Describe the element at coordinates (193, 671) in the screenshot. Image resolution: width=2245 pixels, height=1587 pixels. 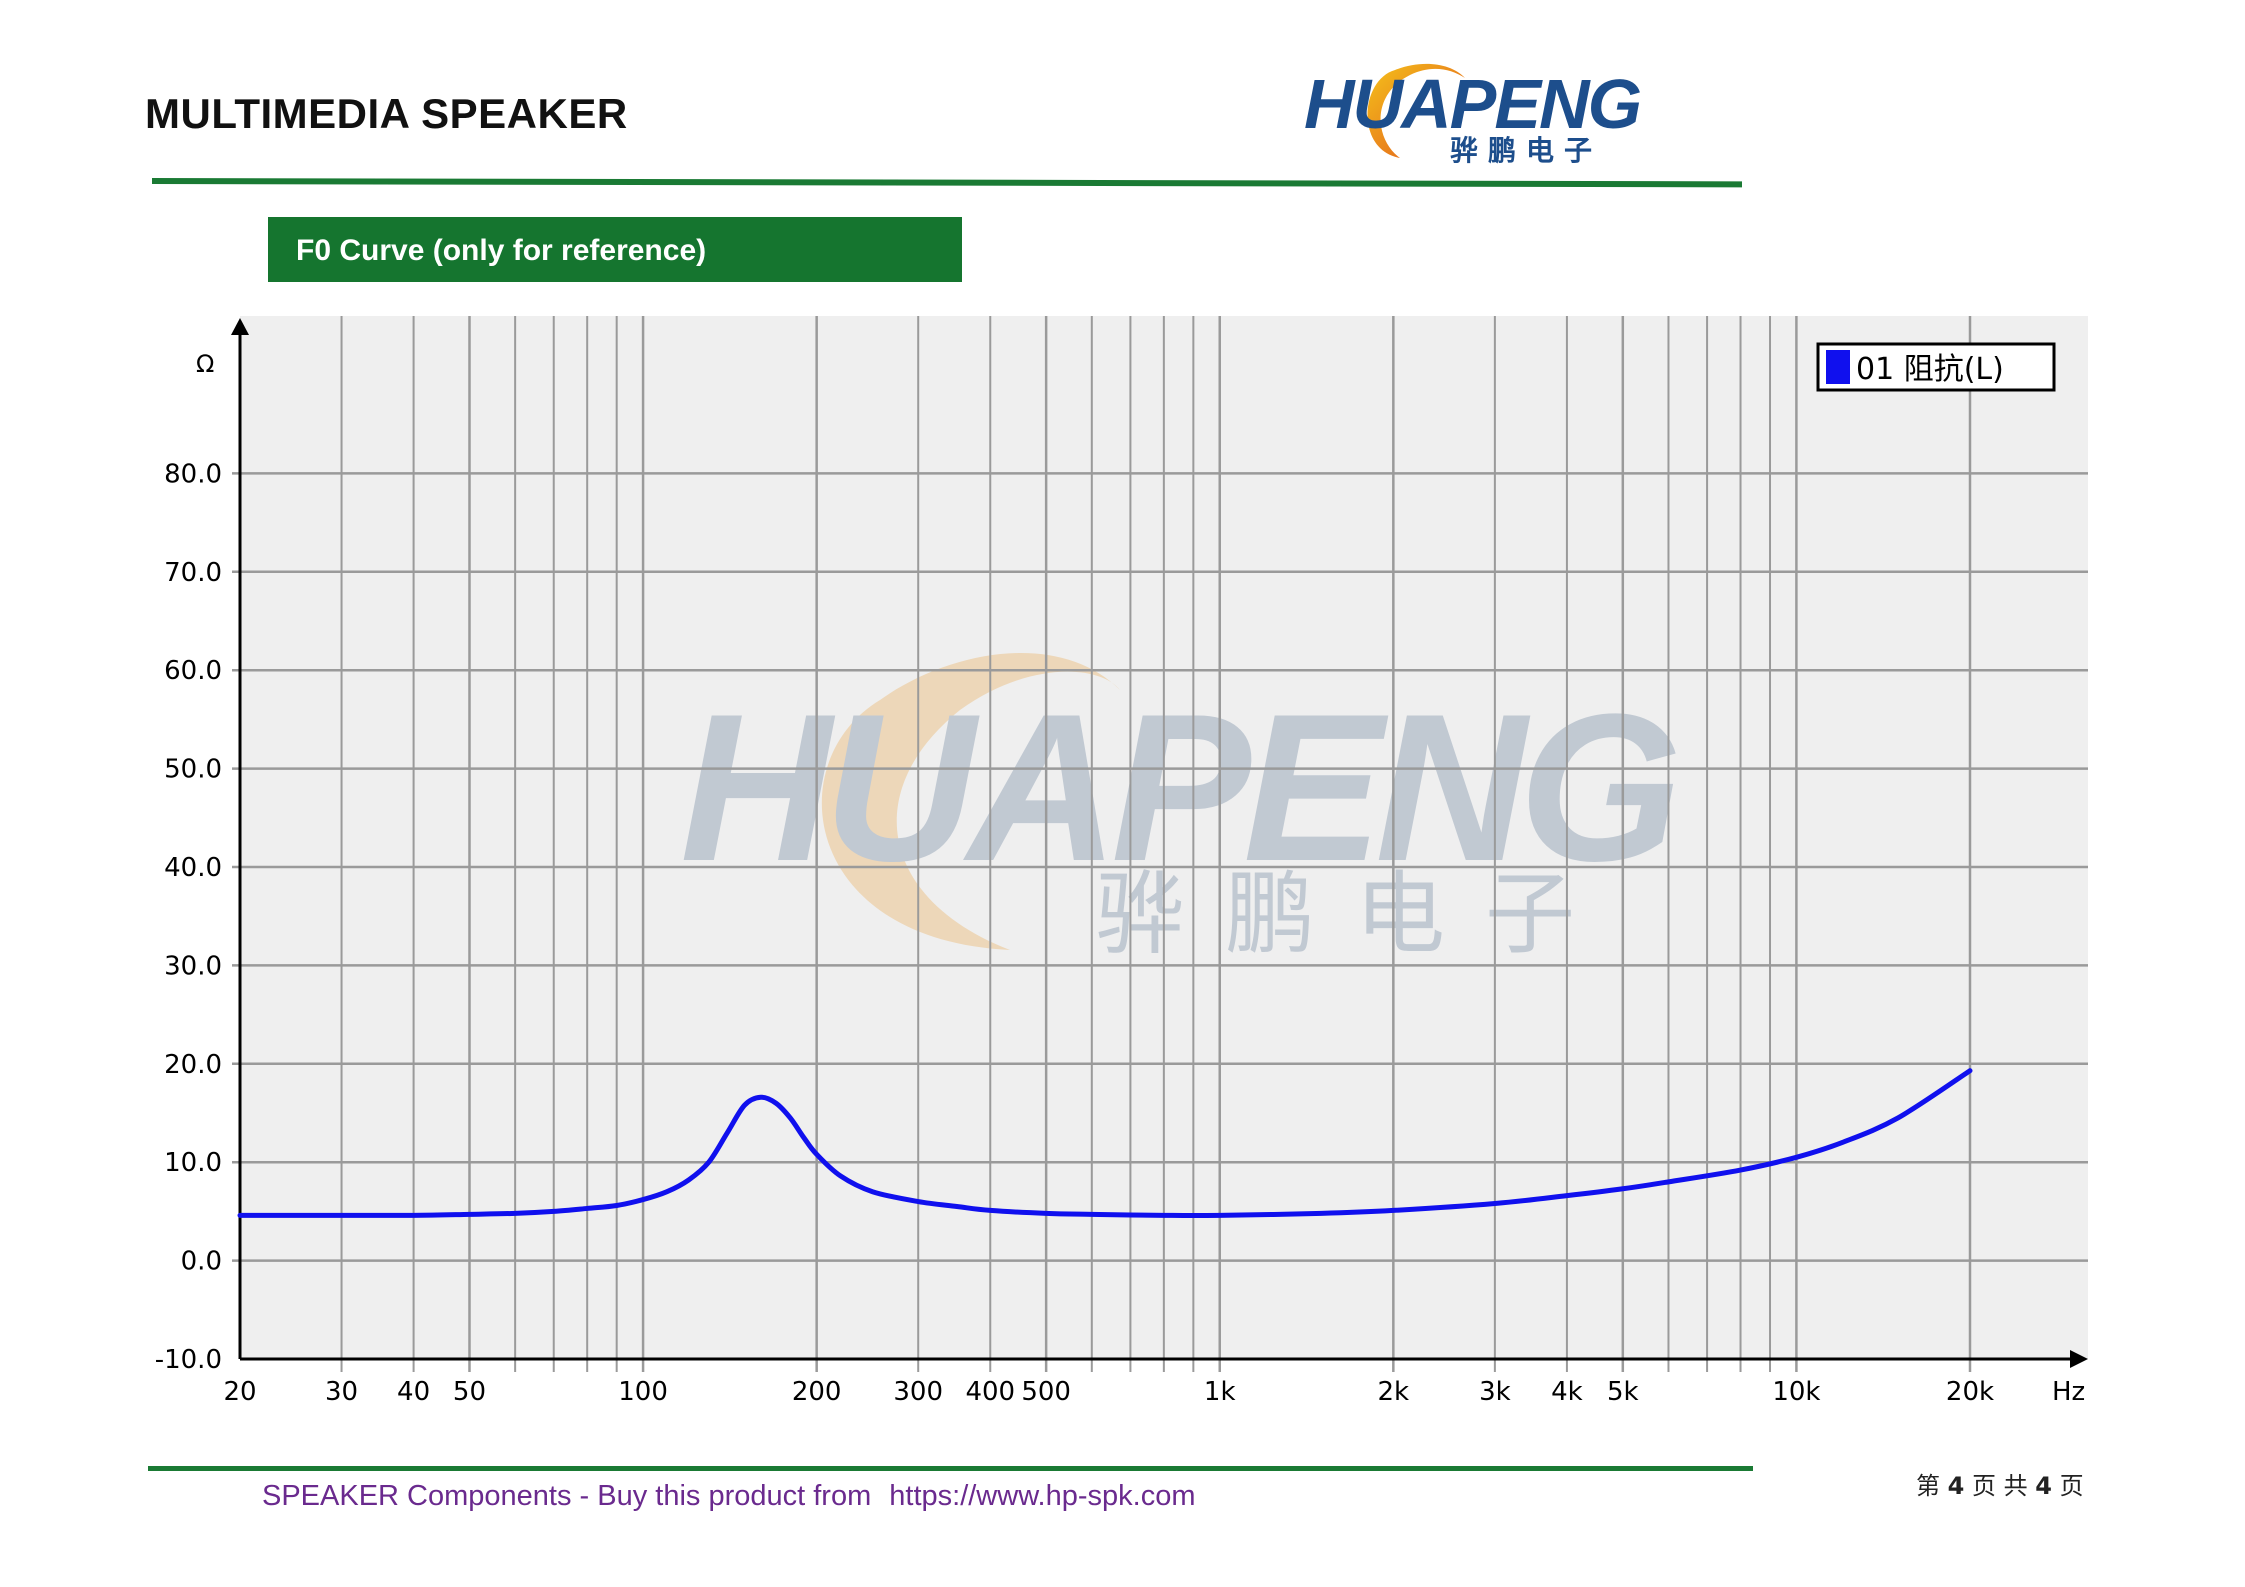
I see `y-tick-label: 60.0` at that location.